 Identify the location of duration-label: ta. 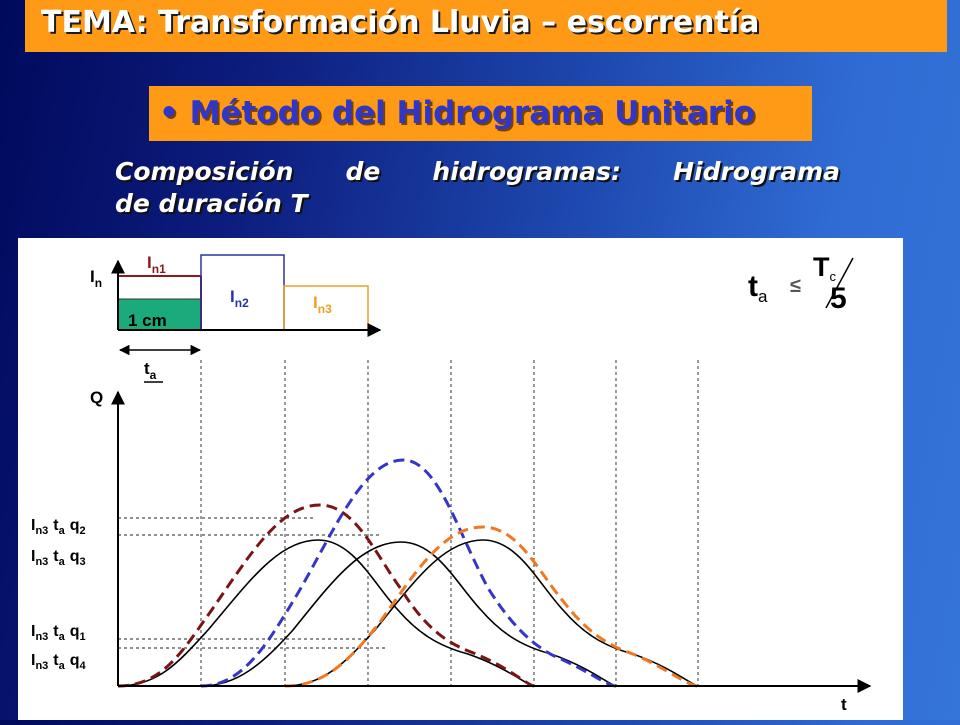
(150, 370).